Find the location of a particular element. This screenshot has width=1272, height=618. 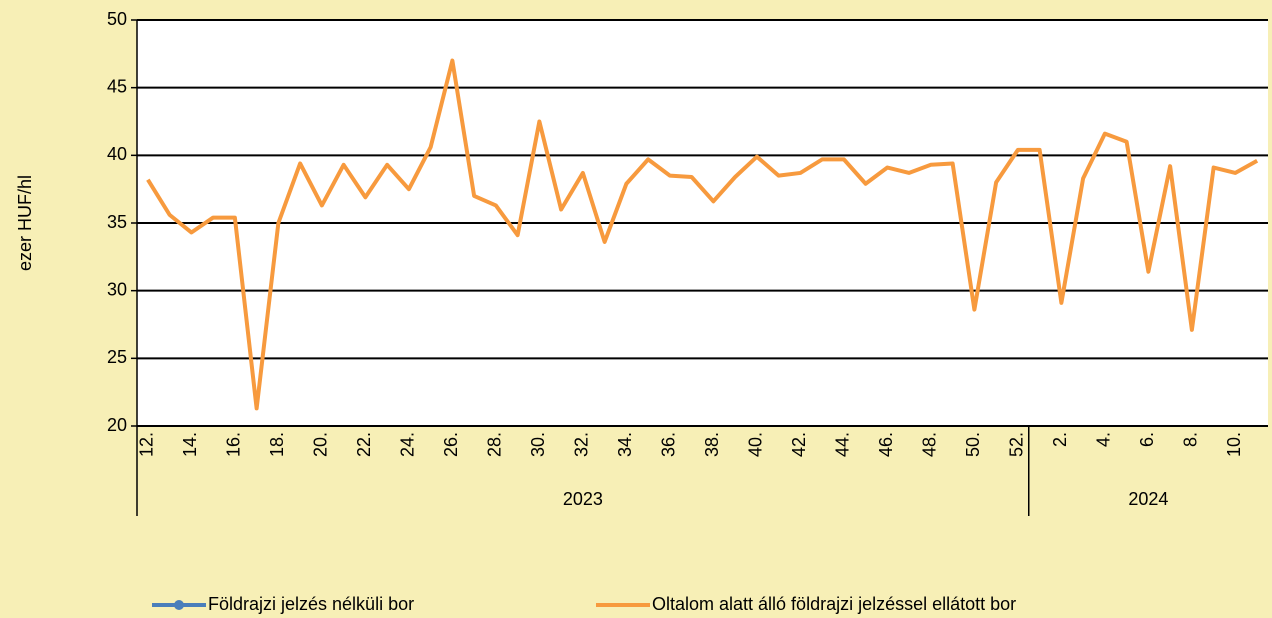

x-tick-label: 8. is located at coordinates (1191, 439).